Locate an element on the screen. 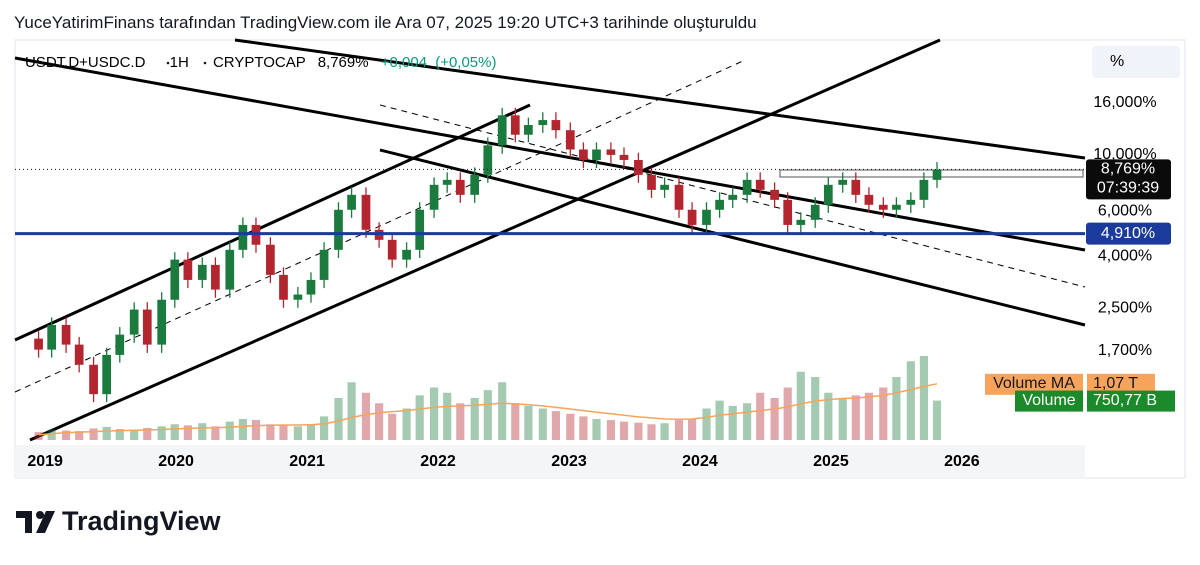 This screenshot has height=565, width=1200. scale-unit: % is located at coordinates (1117, 61).